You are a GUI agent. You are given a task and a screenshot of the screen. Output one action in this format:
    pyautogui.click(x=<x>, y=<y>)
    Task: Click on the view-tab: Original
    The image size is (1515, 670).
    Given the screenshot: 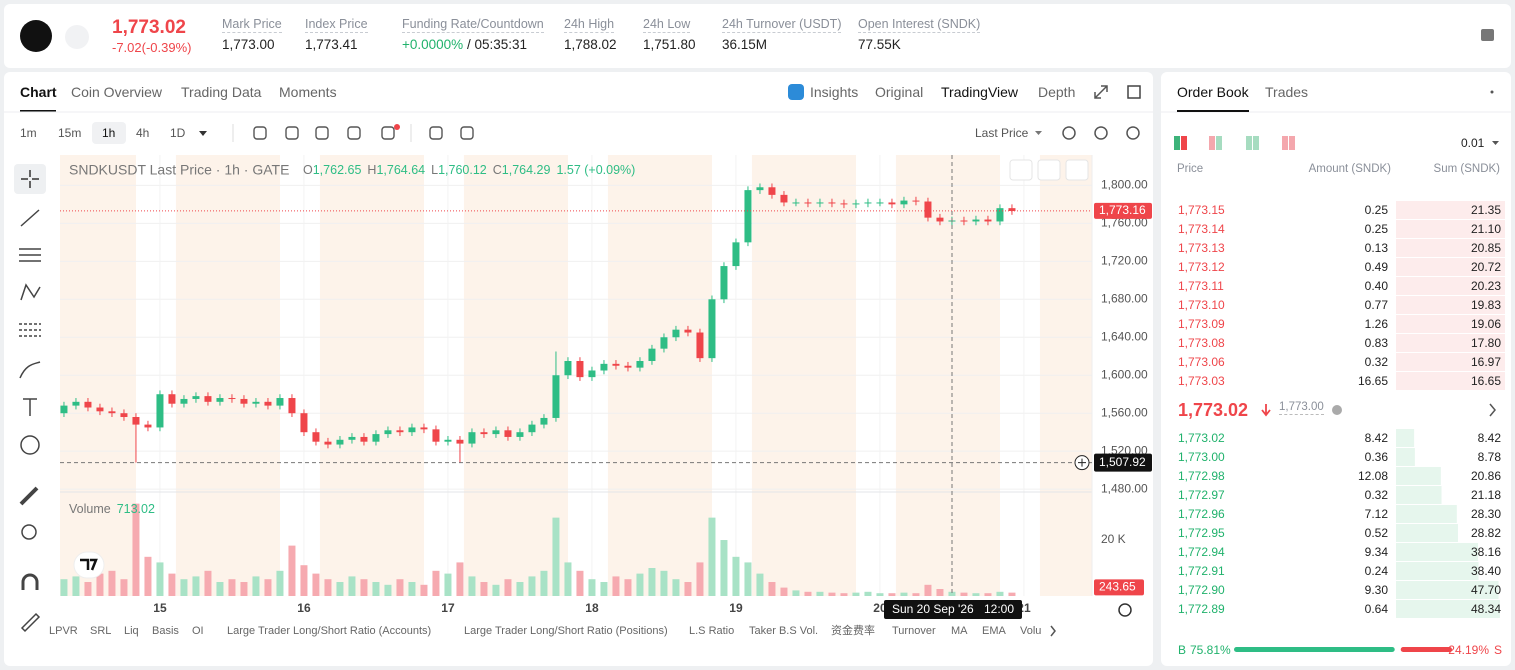 What is the action you would take?
    pyautogui.click(x=899, y=92)
    